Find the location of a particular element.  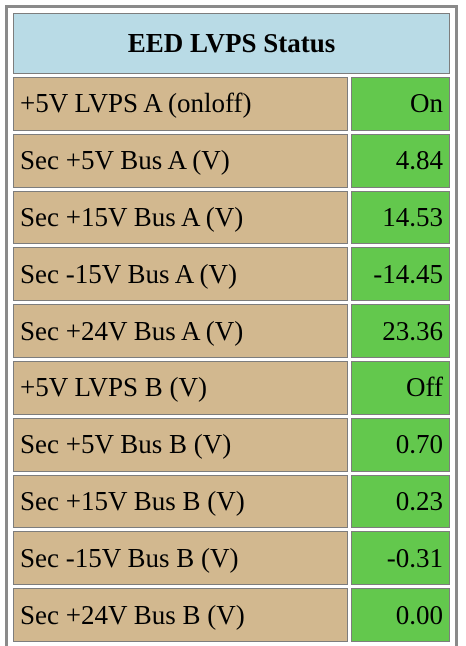

status-value: Off is located at coordinates (400, 387).